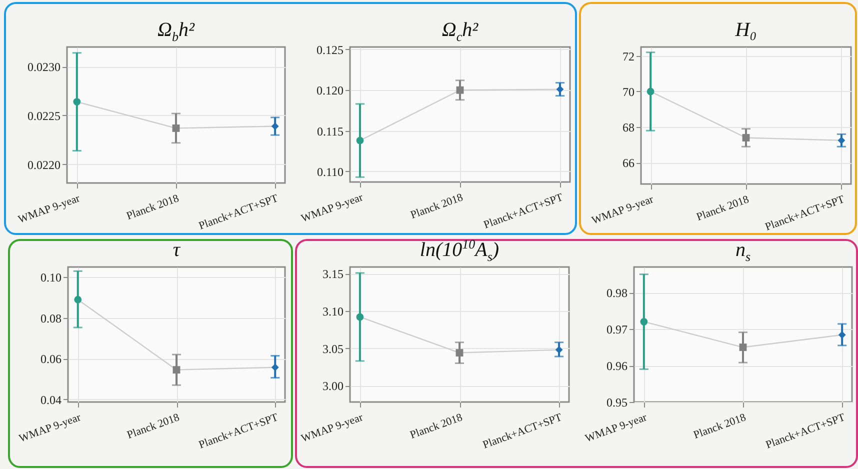 The height and width of the screenshot is (469, 858). I want to click on chart-title: τ, so click(177, 250).